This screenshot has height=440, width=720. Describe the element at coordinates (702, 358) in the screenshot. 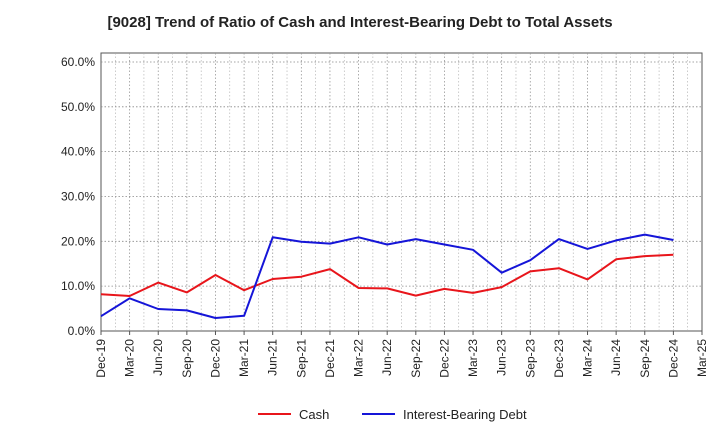

I see `x-tick-label: Mar-25` at that location.